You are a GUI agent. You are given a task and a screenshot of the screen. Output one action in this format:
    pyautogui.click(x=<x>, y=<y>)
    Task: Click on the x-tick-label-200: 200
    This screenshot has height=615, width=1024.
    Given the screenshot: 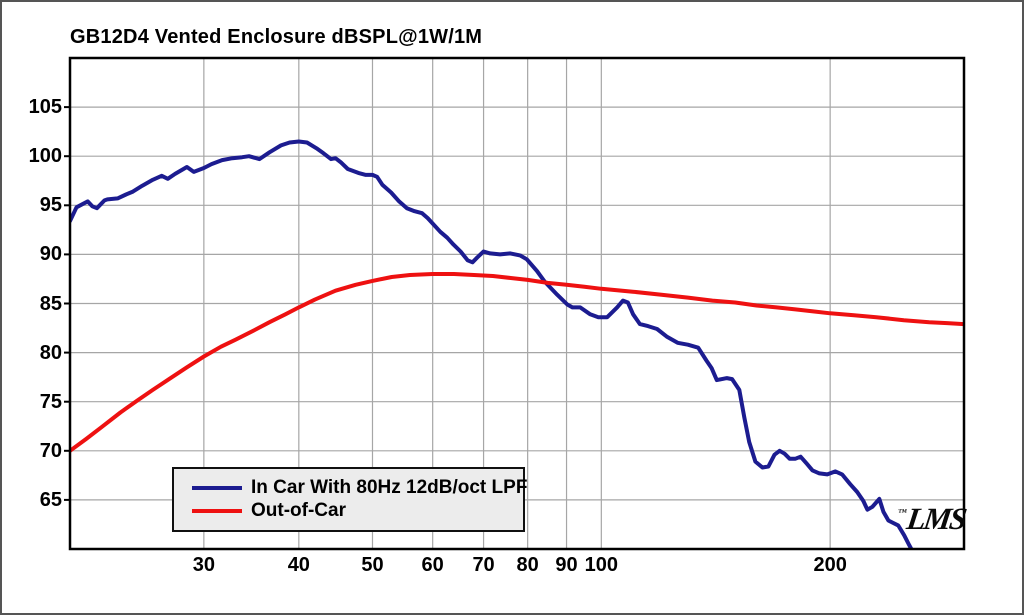 What is the action you would take?
    pyautogui.click(x=830, y=565)
    